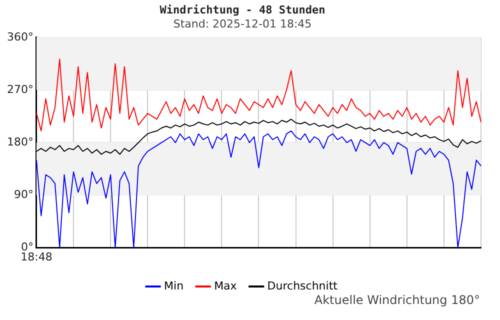  I want to click on y-tick-label: 270°, so click(20, 89).